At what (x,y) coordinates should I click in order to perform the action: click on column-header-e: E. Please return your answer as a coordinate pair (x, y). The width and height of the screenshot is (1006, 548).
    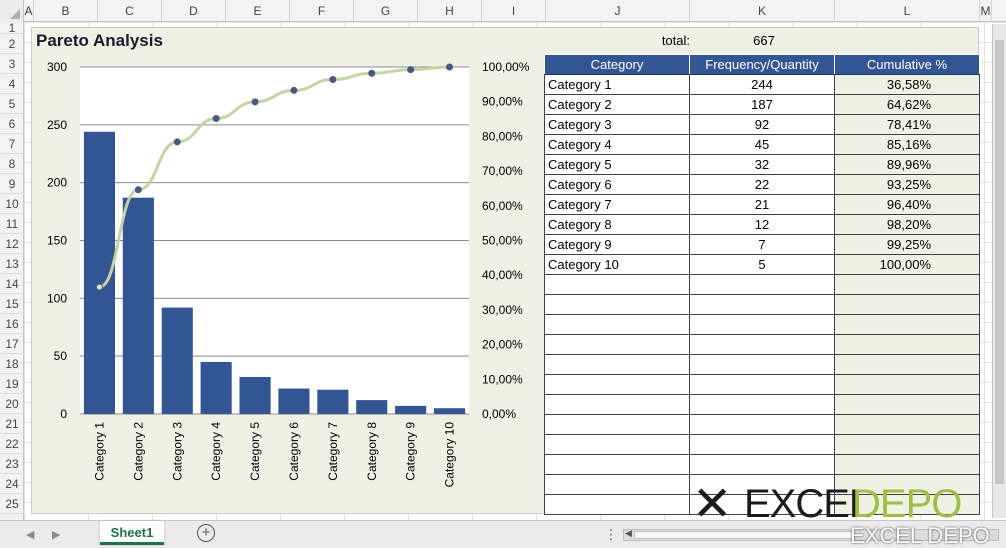
    Looking at the image, I should click on (258, 11).